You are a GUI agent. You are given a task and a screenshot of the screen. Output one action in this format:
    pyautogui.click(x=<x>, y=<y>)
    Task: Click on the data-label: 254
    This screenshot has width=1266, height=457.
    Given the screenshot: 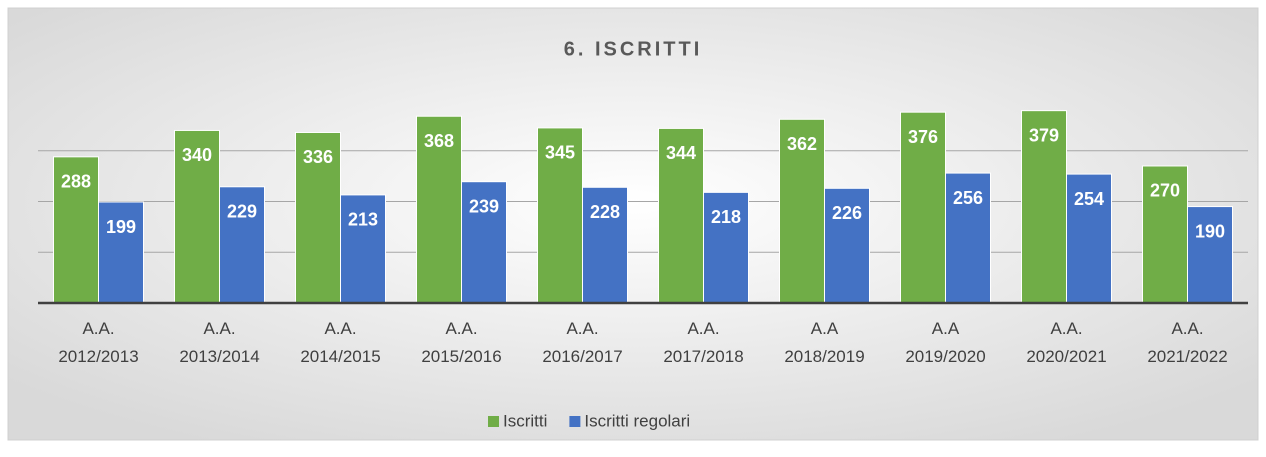 What is the action you would take?
    pyautogui.click(x=1089, y=199)
    